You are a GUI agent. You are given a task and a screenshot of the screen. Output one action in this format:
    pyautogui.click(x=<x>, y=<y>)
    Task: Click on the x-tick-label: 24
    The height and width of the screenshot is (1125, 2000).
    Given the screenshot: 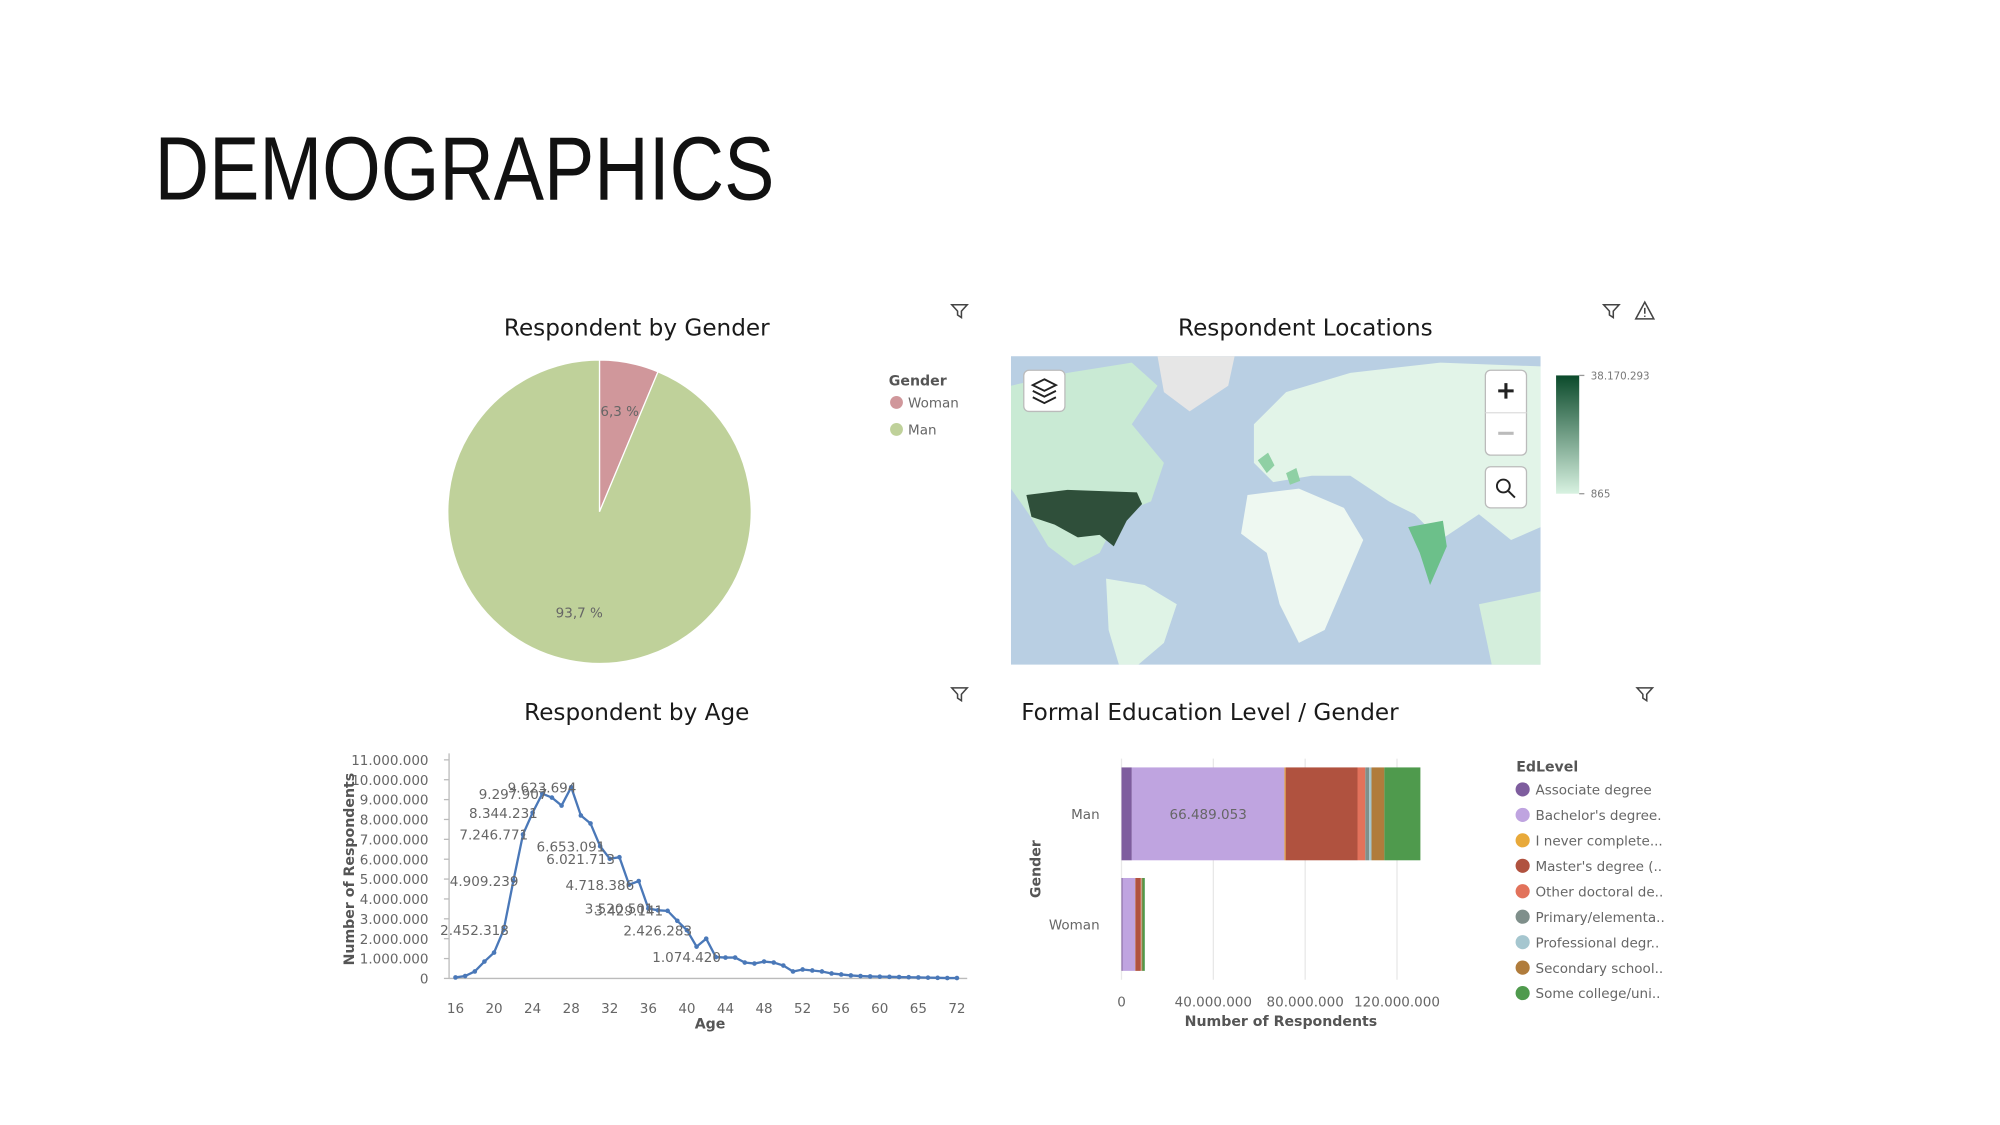 What is the action you would take?
    pyautogui.click(x=532, y=1009)
    